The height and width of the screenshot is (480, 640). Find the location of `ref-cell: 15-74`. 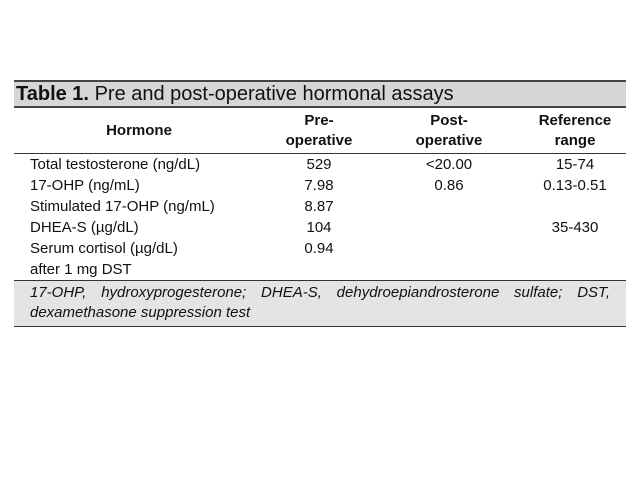

ref-cell: 15-74 is located at coordinates (575, 164).